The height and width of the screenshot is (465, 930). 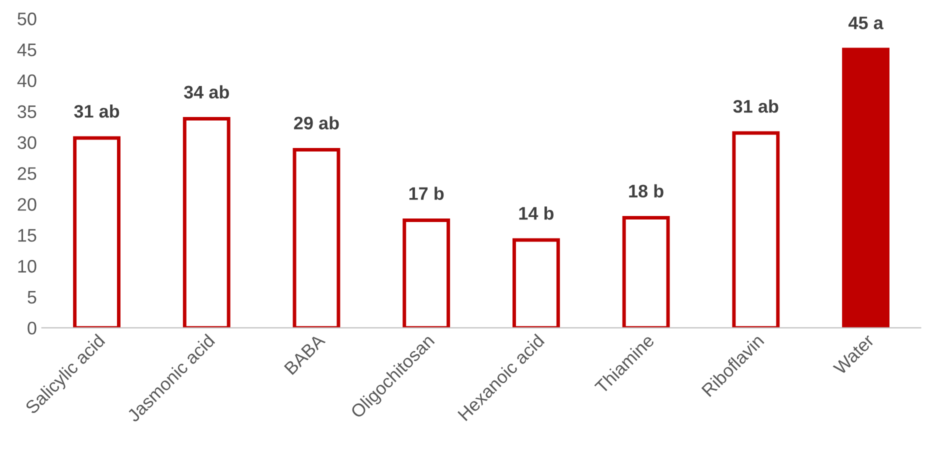 What do you see at coordinates (27, 266) in the screenshot?
I see `y-tick-label: 10` at bounding box center [27, 266].